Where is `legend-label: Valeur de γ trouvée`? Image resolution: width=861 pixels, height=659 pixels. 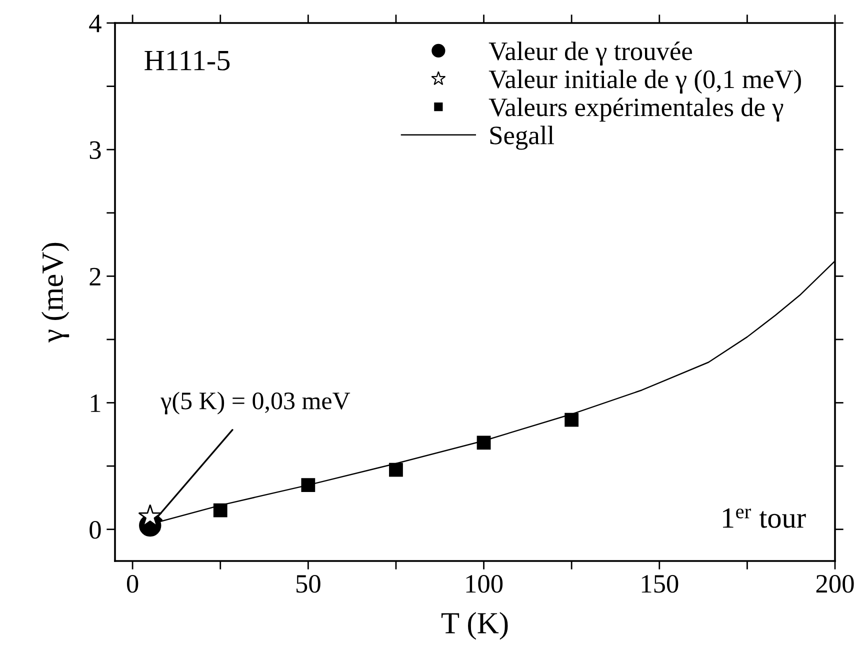 legend-label: Valeur de γ trouvée is located at coordinates (590, 54).